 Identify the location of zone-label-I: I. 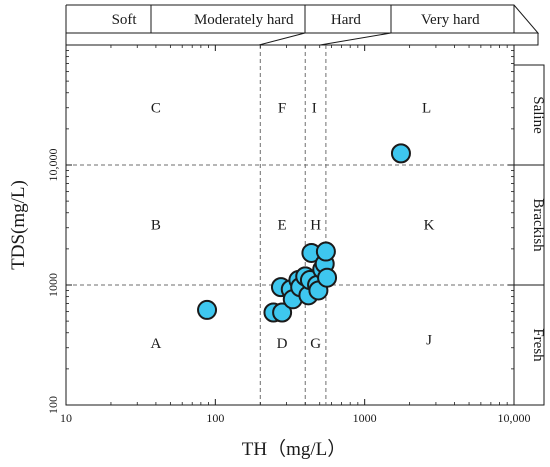
(314, 109).